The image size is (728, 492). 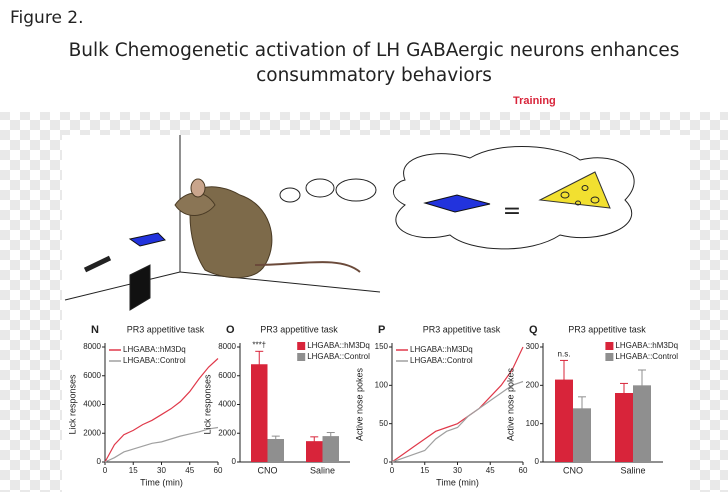 What do you see at coordinates (534, 101) in the screenshot?
I see `training-label: Training` at bounding box center [534, 101].